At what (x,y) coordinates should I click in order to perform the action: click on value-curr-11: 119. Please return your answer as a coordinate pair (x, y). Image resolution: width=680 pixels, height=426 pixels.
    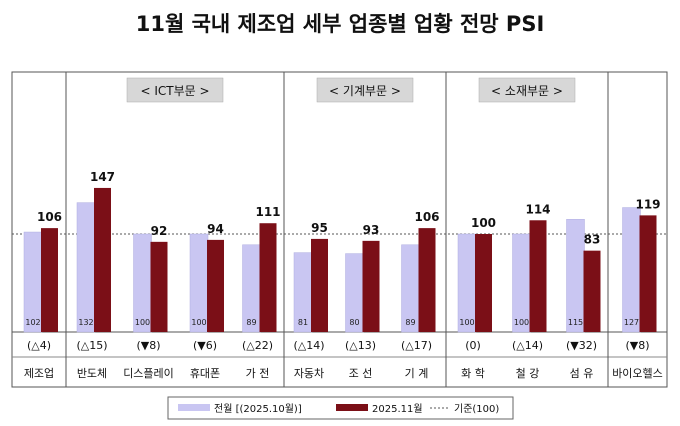
    Looking at the image, I should click on (647, 204).